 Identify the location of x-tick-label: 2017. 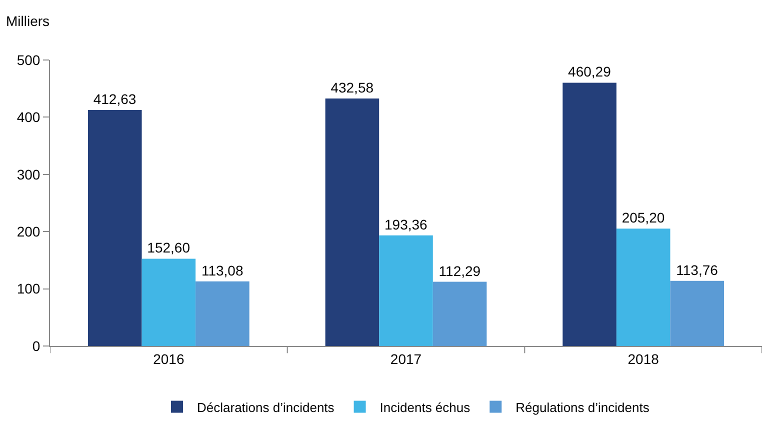
(406, 358).